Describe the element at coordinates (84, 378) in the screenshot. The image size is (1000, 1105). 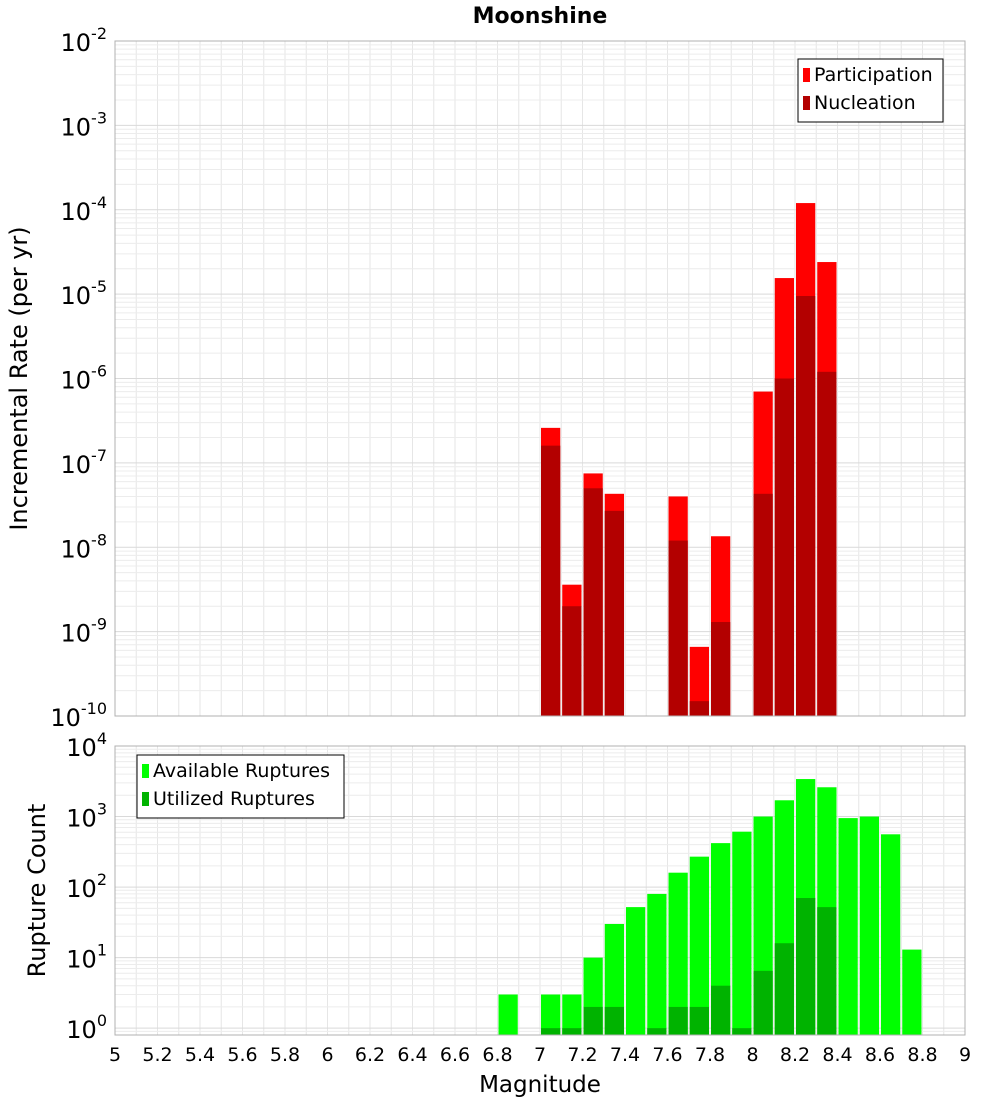
I see `y-tick-label: 10⁻⁶` at that location.